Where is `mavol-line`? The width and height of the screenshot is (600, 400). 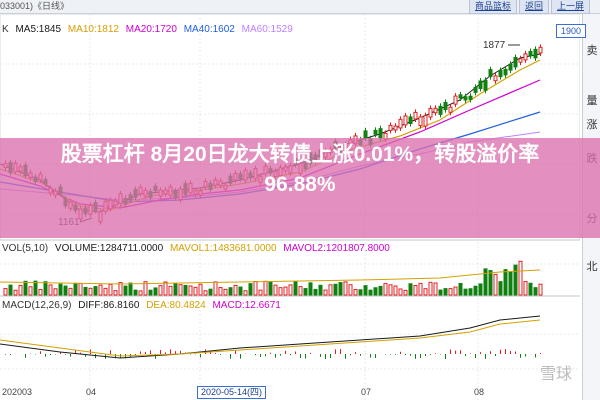
mavol-line is located at coordinates (270, 277).